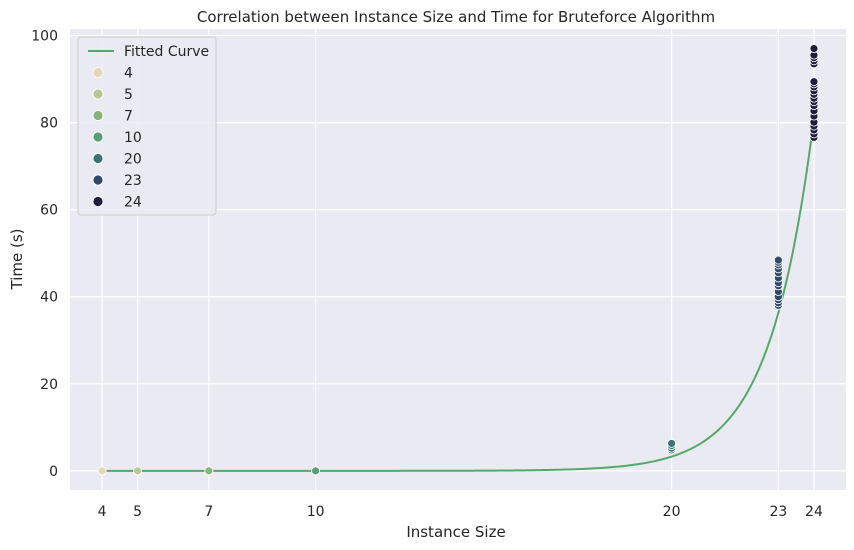 The width and height of the screenshot is (854, 550). Describe the element at coordinates (460, 512) in the screenshot. I see `x-tick-labels: 4 5 7 10 20 23 24` at that location.